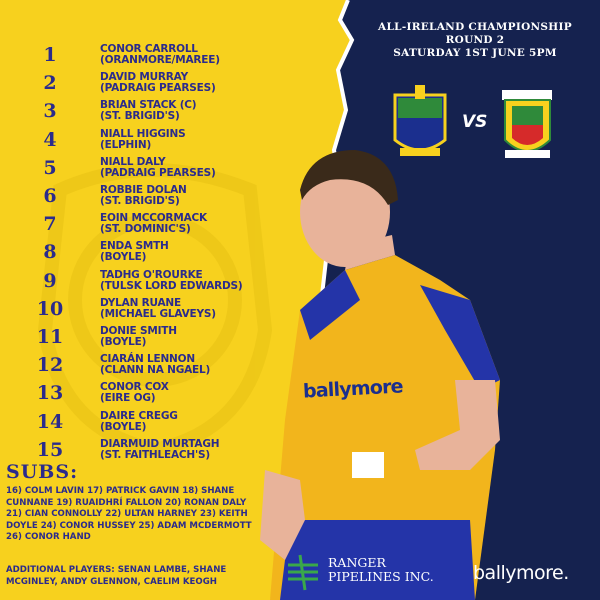 The height and width of the screenshot is (600, 600). Describe the element at coordinates (151, 274) in the screenshot. I see `player-name: TADHG O'ROURKE` at that location.